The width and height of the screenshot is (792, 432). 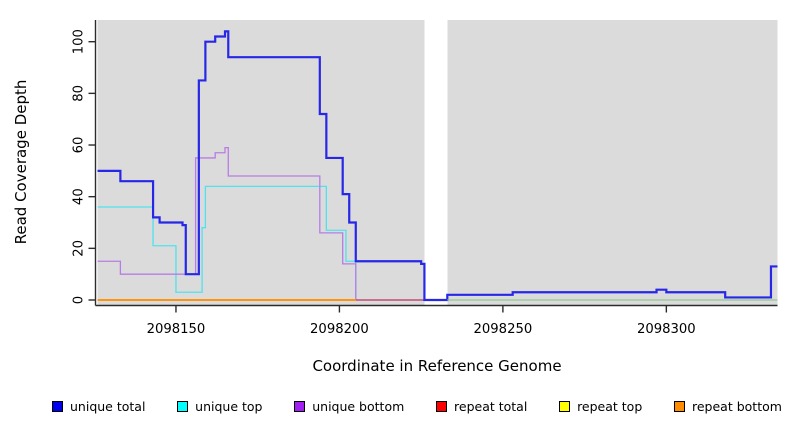 I want to click on x-axis-title: Coordinate in Reference Genome, so click(x=437, y=366).